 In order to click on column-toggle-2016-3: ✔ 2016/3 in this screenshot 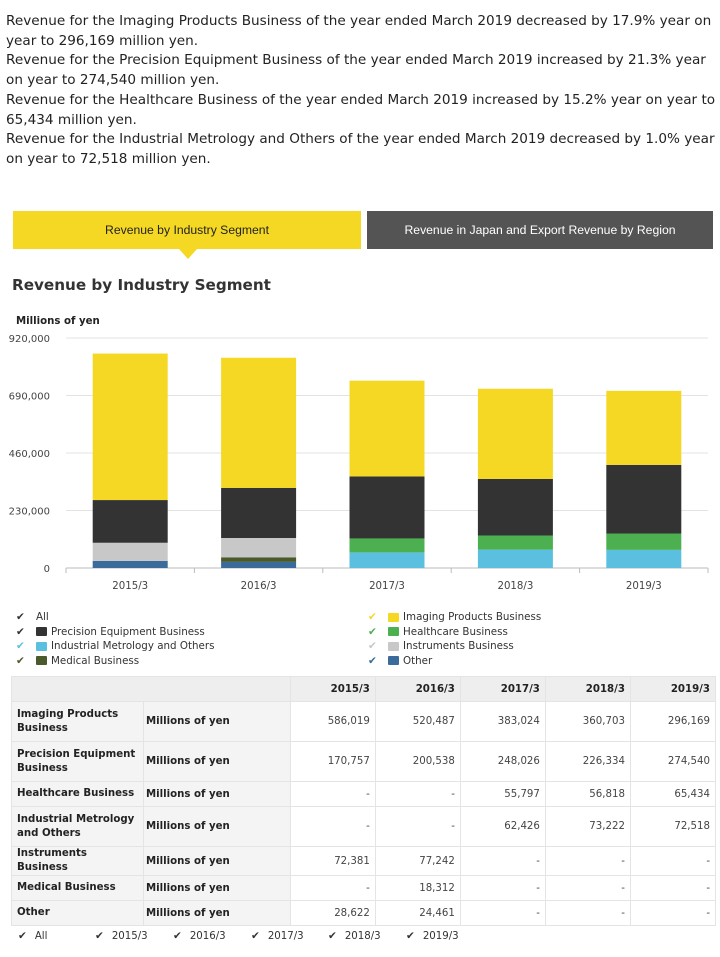, I will do `click(199, 936)`.